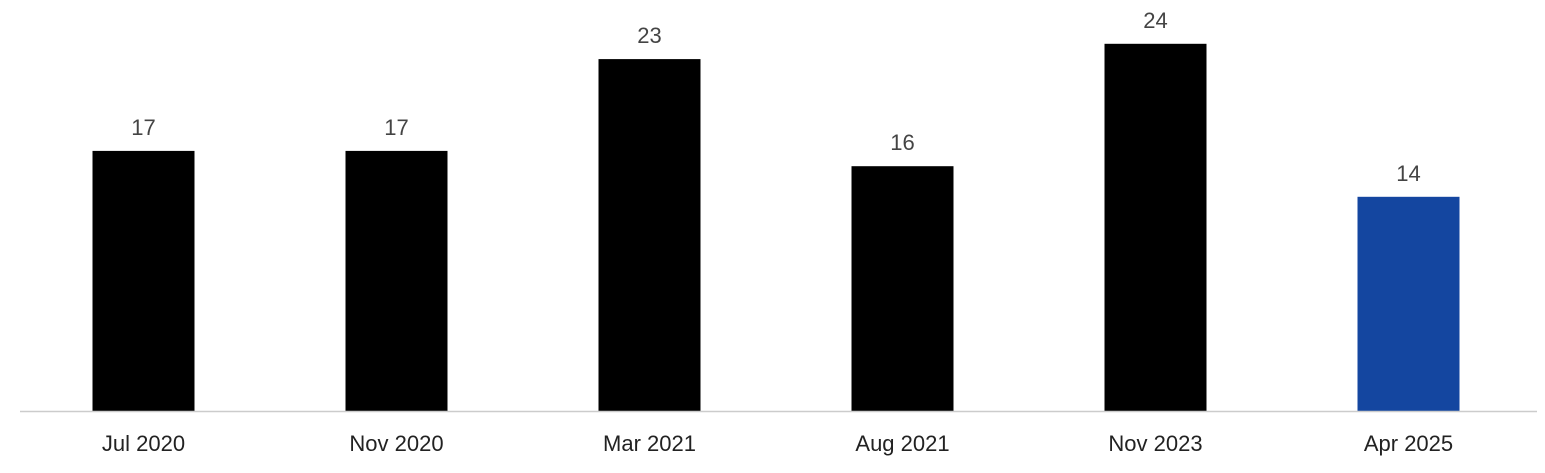  Describe the element at coordinates (396, 443) in the screenshot. I see `x-tick-label: Nov 2020` at that location.